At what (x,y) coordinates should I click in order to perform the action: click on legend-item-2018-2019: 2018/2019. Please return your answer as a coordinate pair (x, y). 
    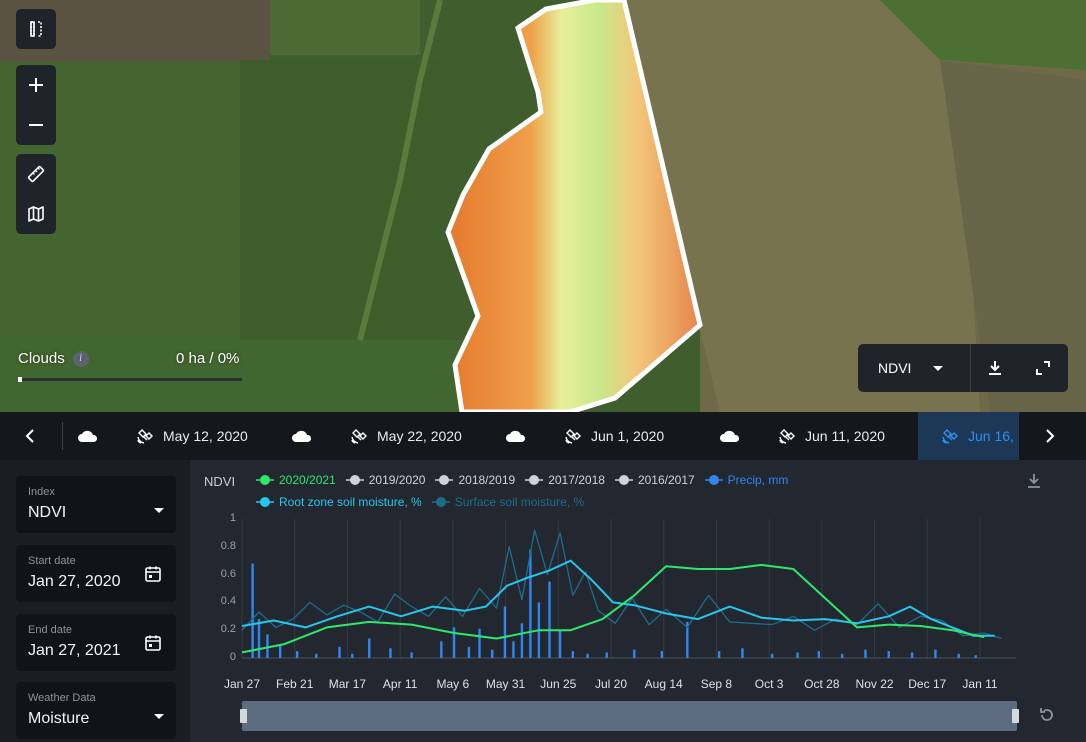
    Looking at the image, I should click on (475, 480).